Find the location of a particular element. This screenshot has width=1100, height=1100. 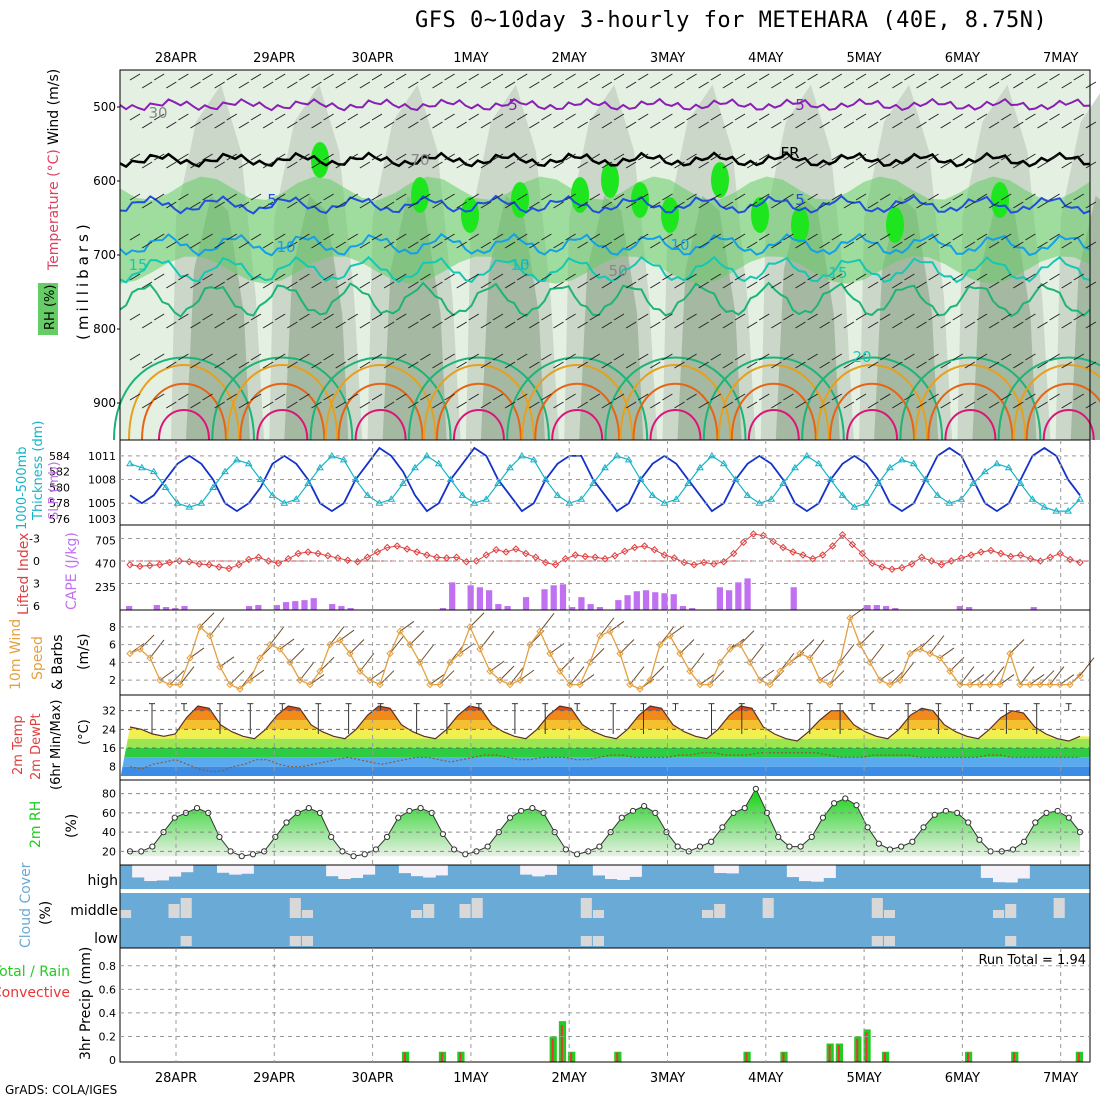

panel-frame-cape is located at coordinates (605, 567).